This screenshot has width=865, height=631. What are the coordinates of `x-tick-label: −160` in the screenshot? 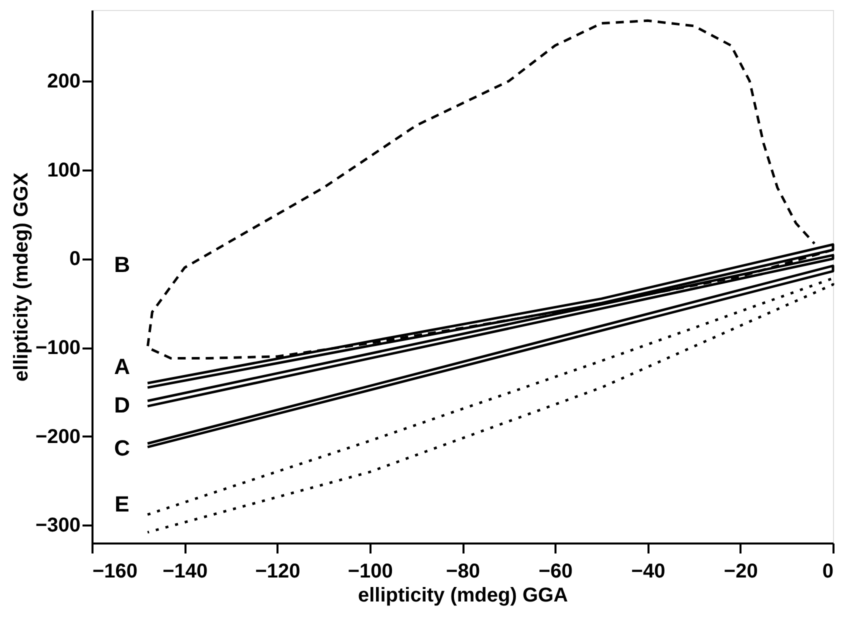 It's located at (115, 571).